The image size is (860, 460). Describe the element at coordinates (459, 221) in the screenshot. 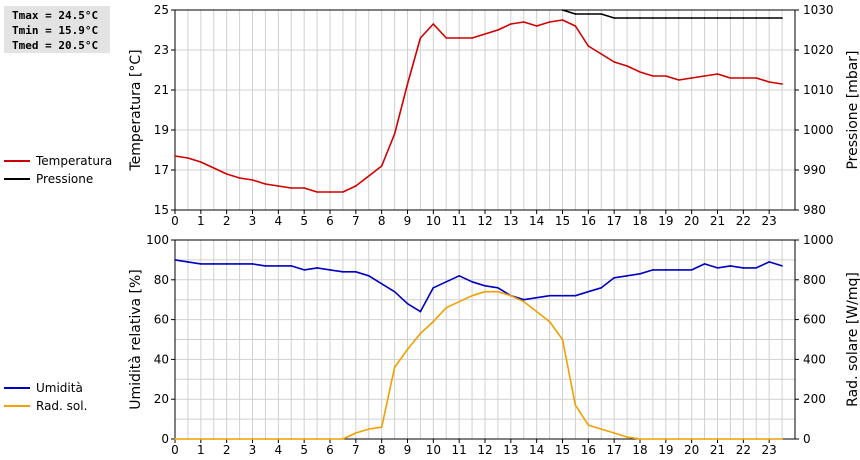

I see `panel1-x-tick-label: 11` at that location.